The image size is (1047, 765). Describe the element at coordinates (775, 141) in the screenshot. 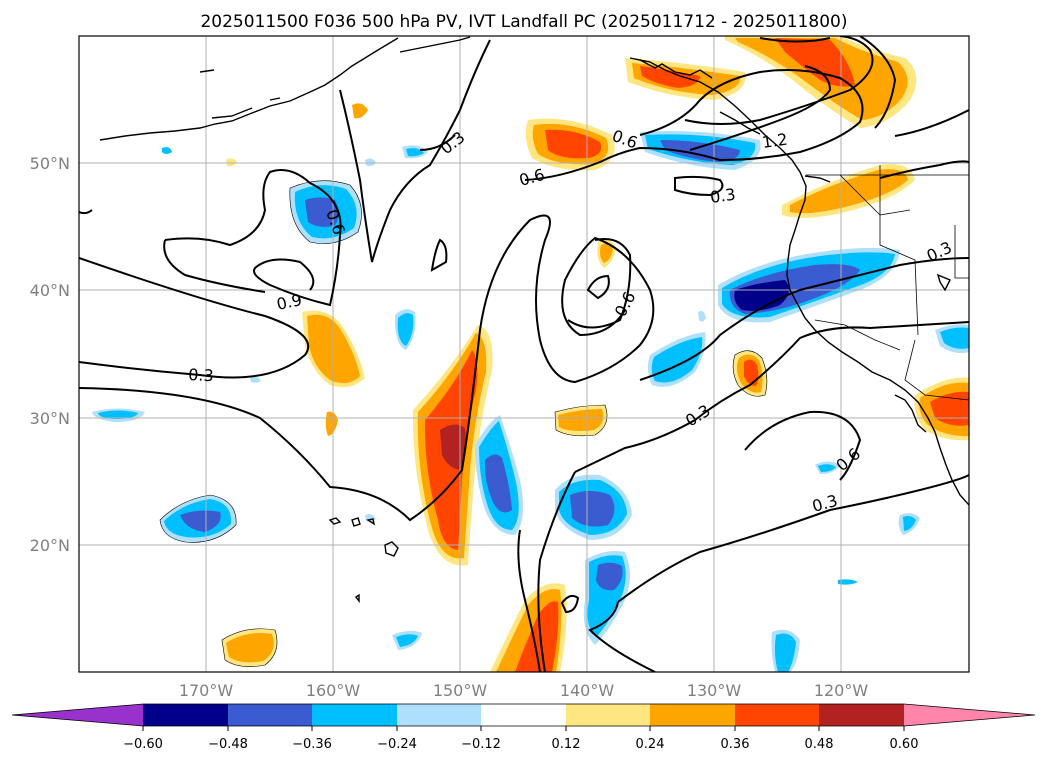

I see `contour-label: 1.2` at that location.